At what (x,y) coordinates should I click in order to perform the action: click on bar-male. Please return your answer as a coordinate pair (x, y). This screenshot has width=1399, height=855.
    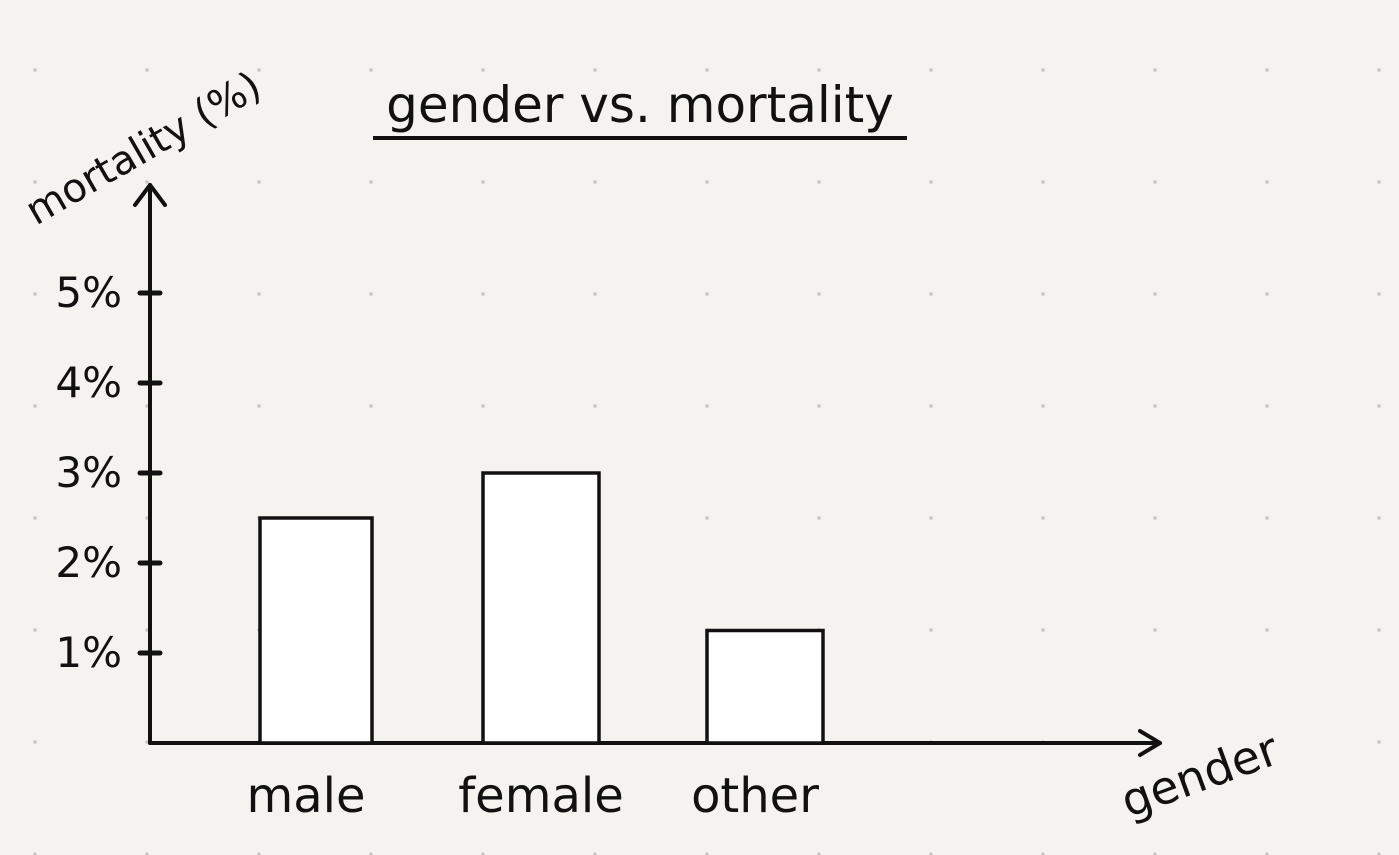
    Looking at the image, I should click on (316, 630).